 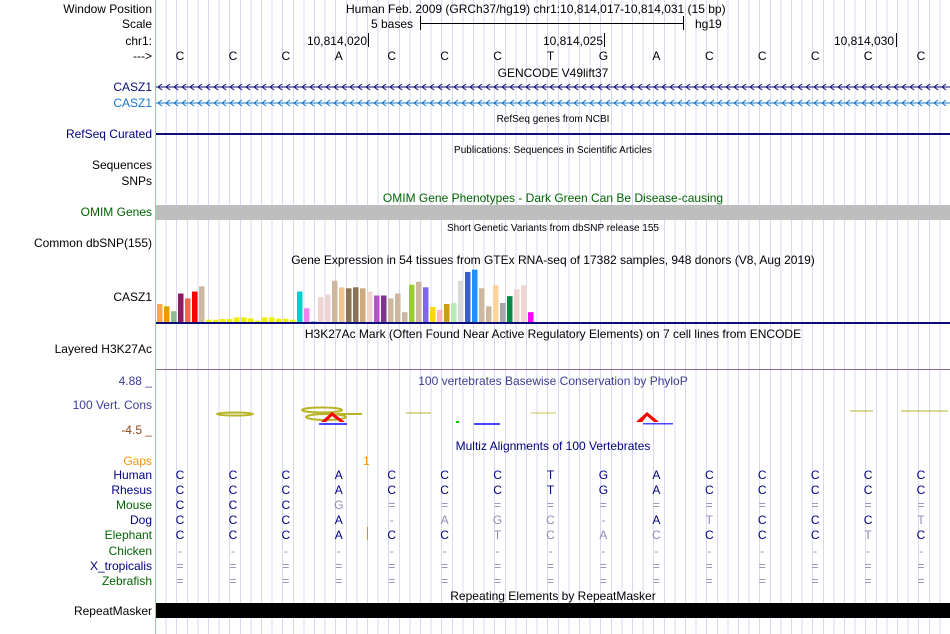 I want to click on species-label: Zebrafish, so click(x=126, y=580).